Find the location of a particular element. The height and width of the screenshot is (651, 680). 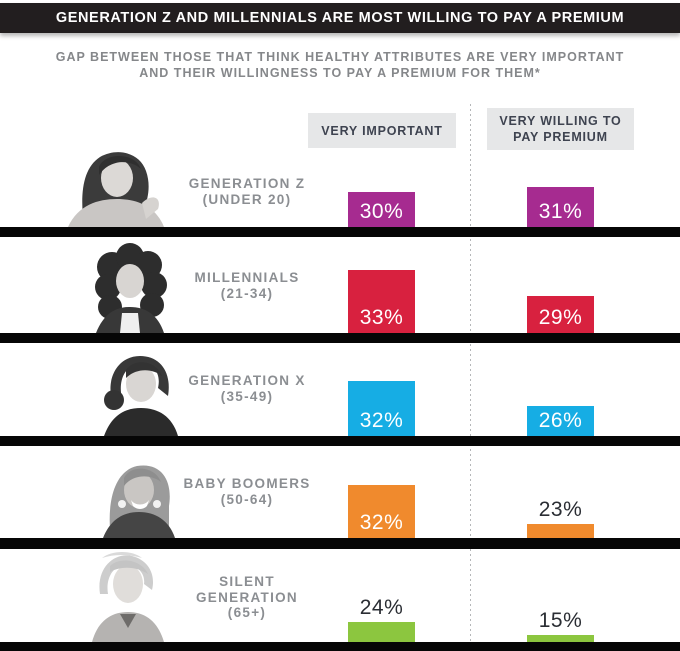

row-label-baby-boomers: BABY BOOMERS (50-64) is located at coordinates (247, 491).